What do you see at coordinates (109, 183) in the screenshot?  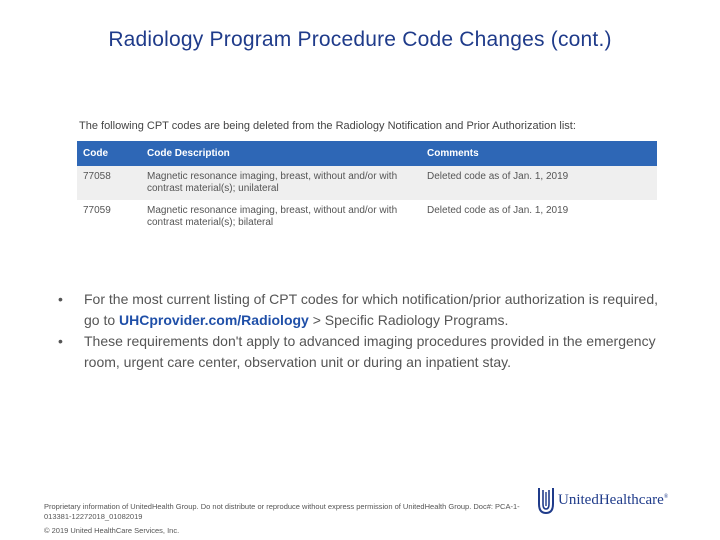 I see `cell-code: 77058` at bounding box center [109, 183].